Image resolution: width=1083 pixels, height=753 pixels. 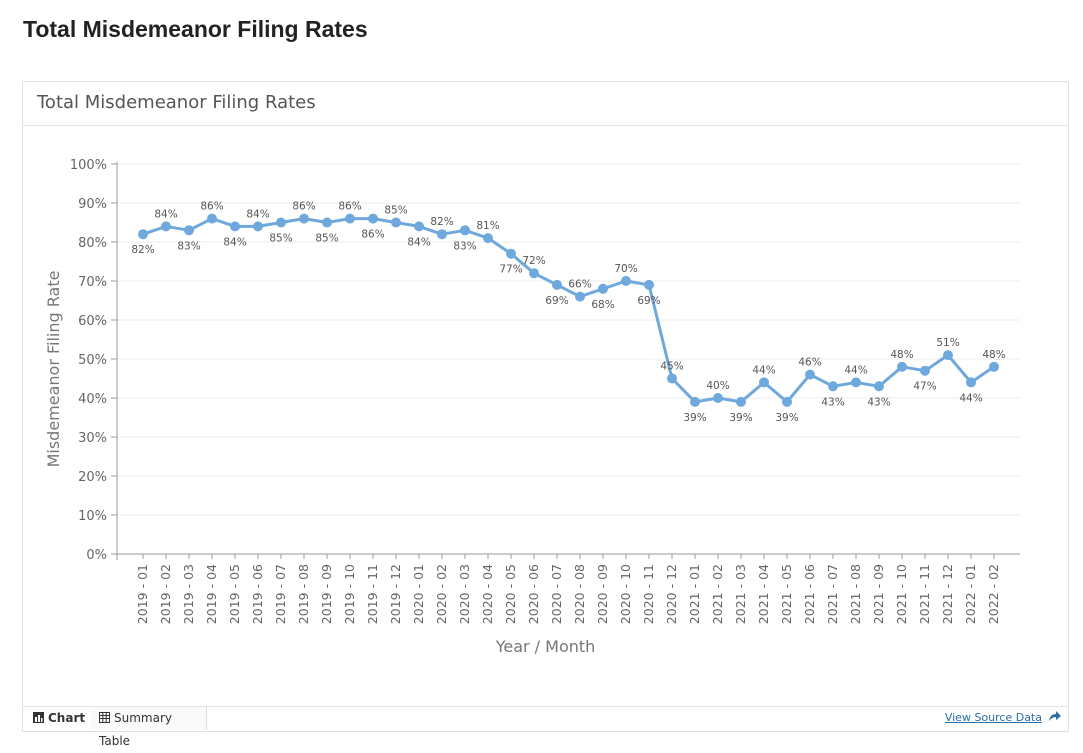 I want to click on y-tick-label: 60%, so click(x=92, y=321).